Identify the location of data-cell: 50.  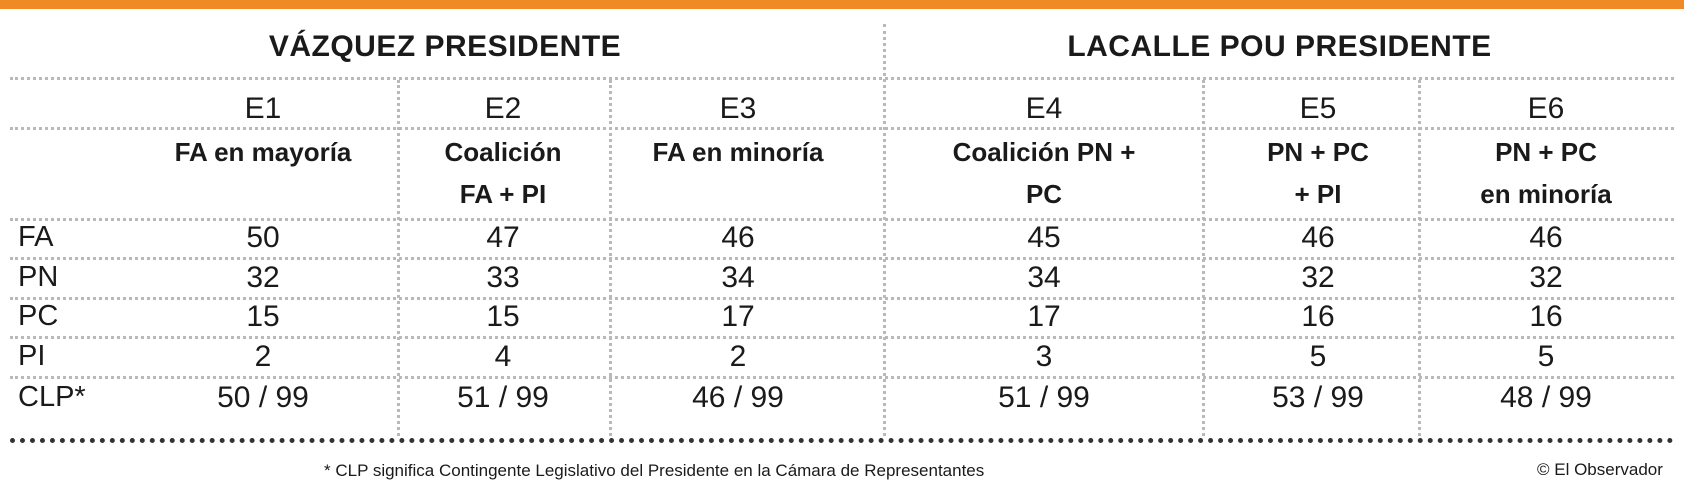
(263, 237).